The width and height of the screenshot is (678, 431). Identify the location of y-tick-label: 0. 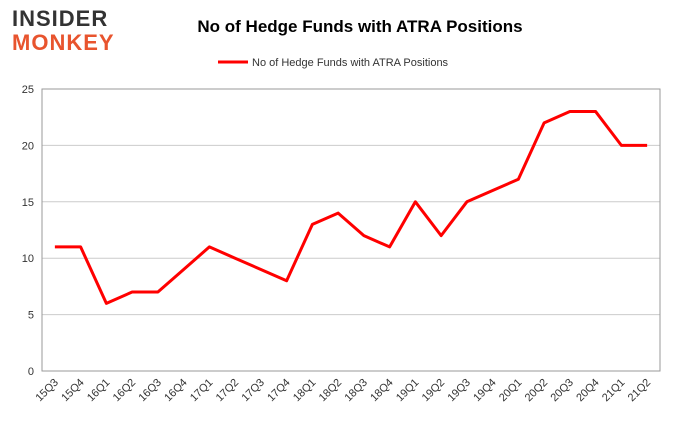
(31, 372).